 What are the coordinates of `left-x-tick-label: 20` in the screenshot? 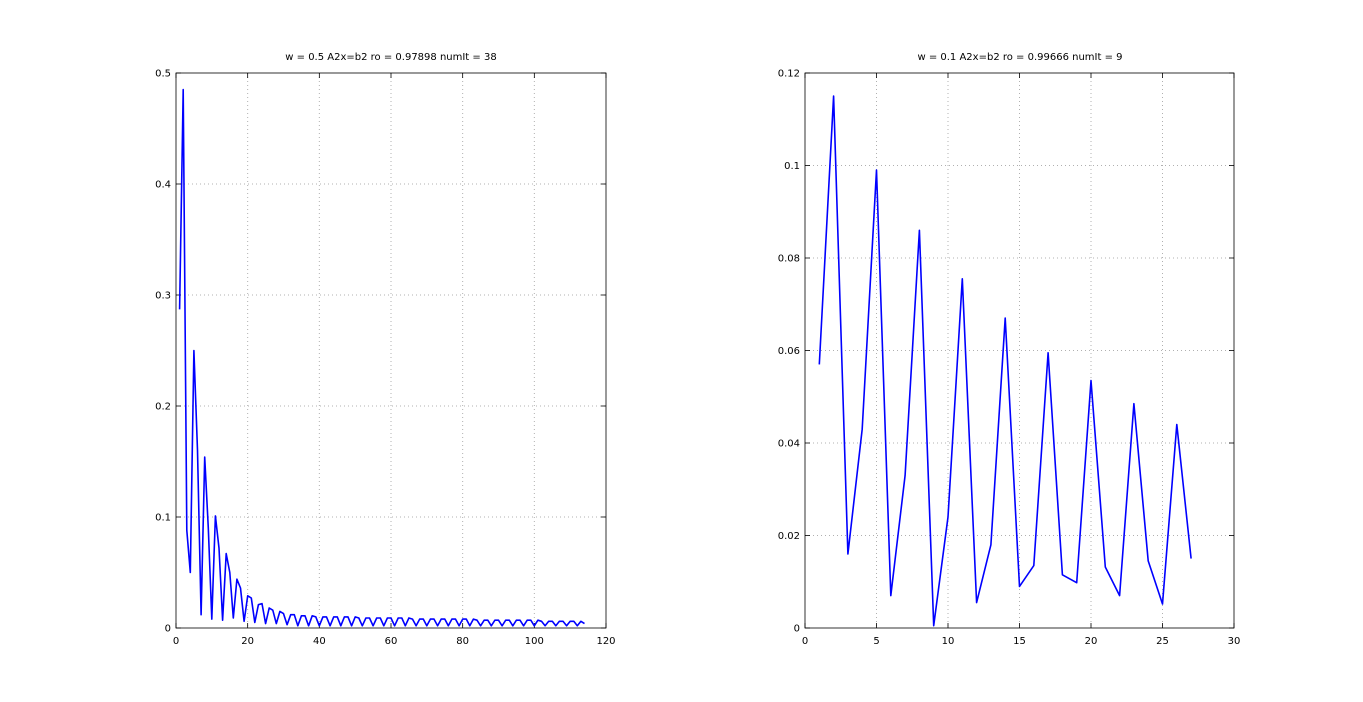 It's located at (247, 641).